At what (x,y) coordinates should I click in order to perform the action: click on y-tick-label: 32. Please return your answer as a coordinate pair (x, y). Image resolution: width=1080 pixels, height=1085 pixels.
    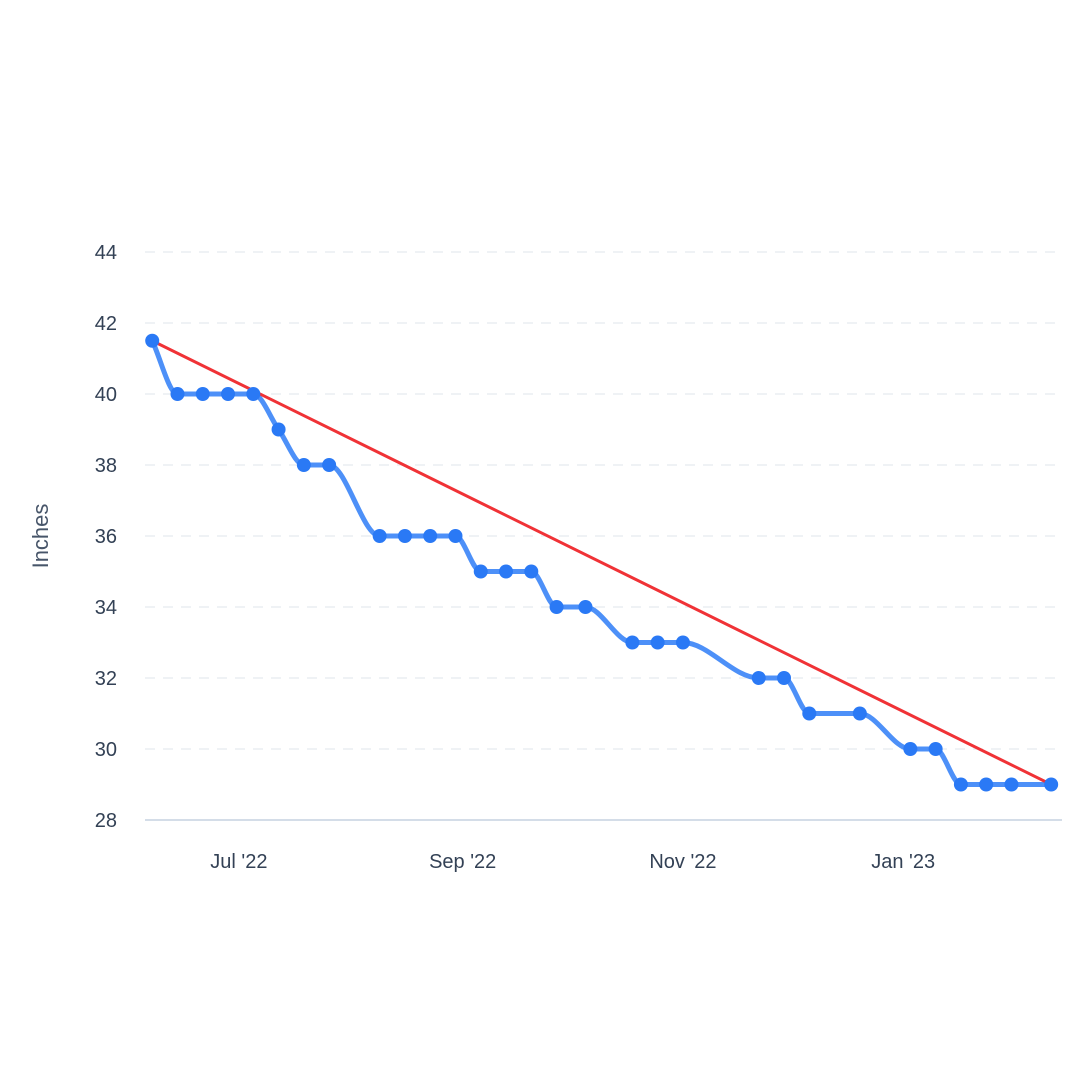
    Looking at the image, I should click on (106, 679).